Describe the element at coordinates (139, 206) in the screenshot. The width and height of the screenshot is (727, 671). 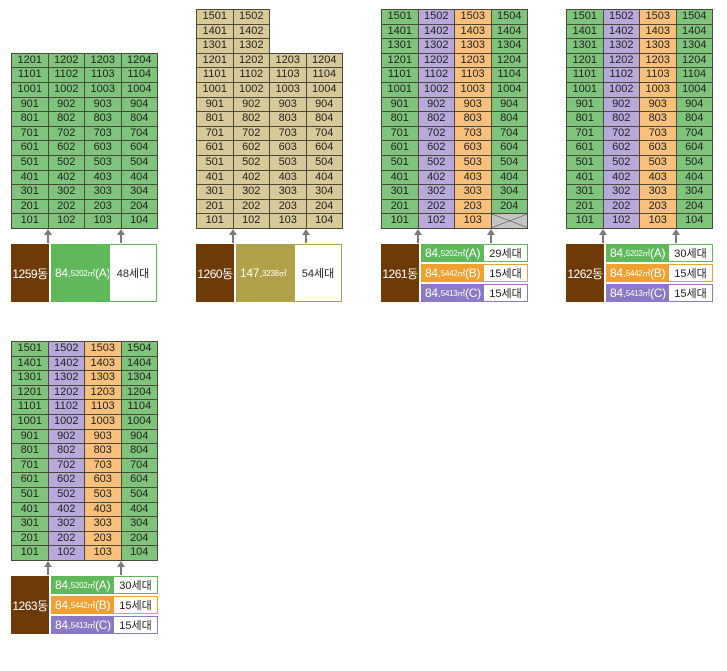
I see `unit-cell: 204` at that location.